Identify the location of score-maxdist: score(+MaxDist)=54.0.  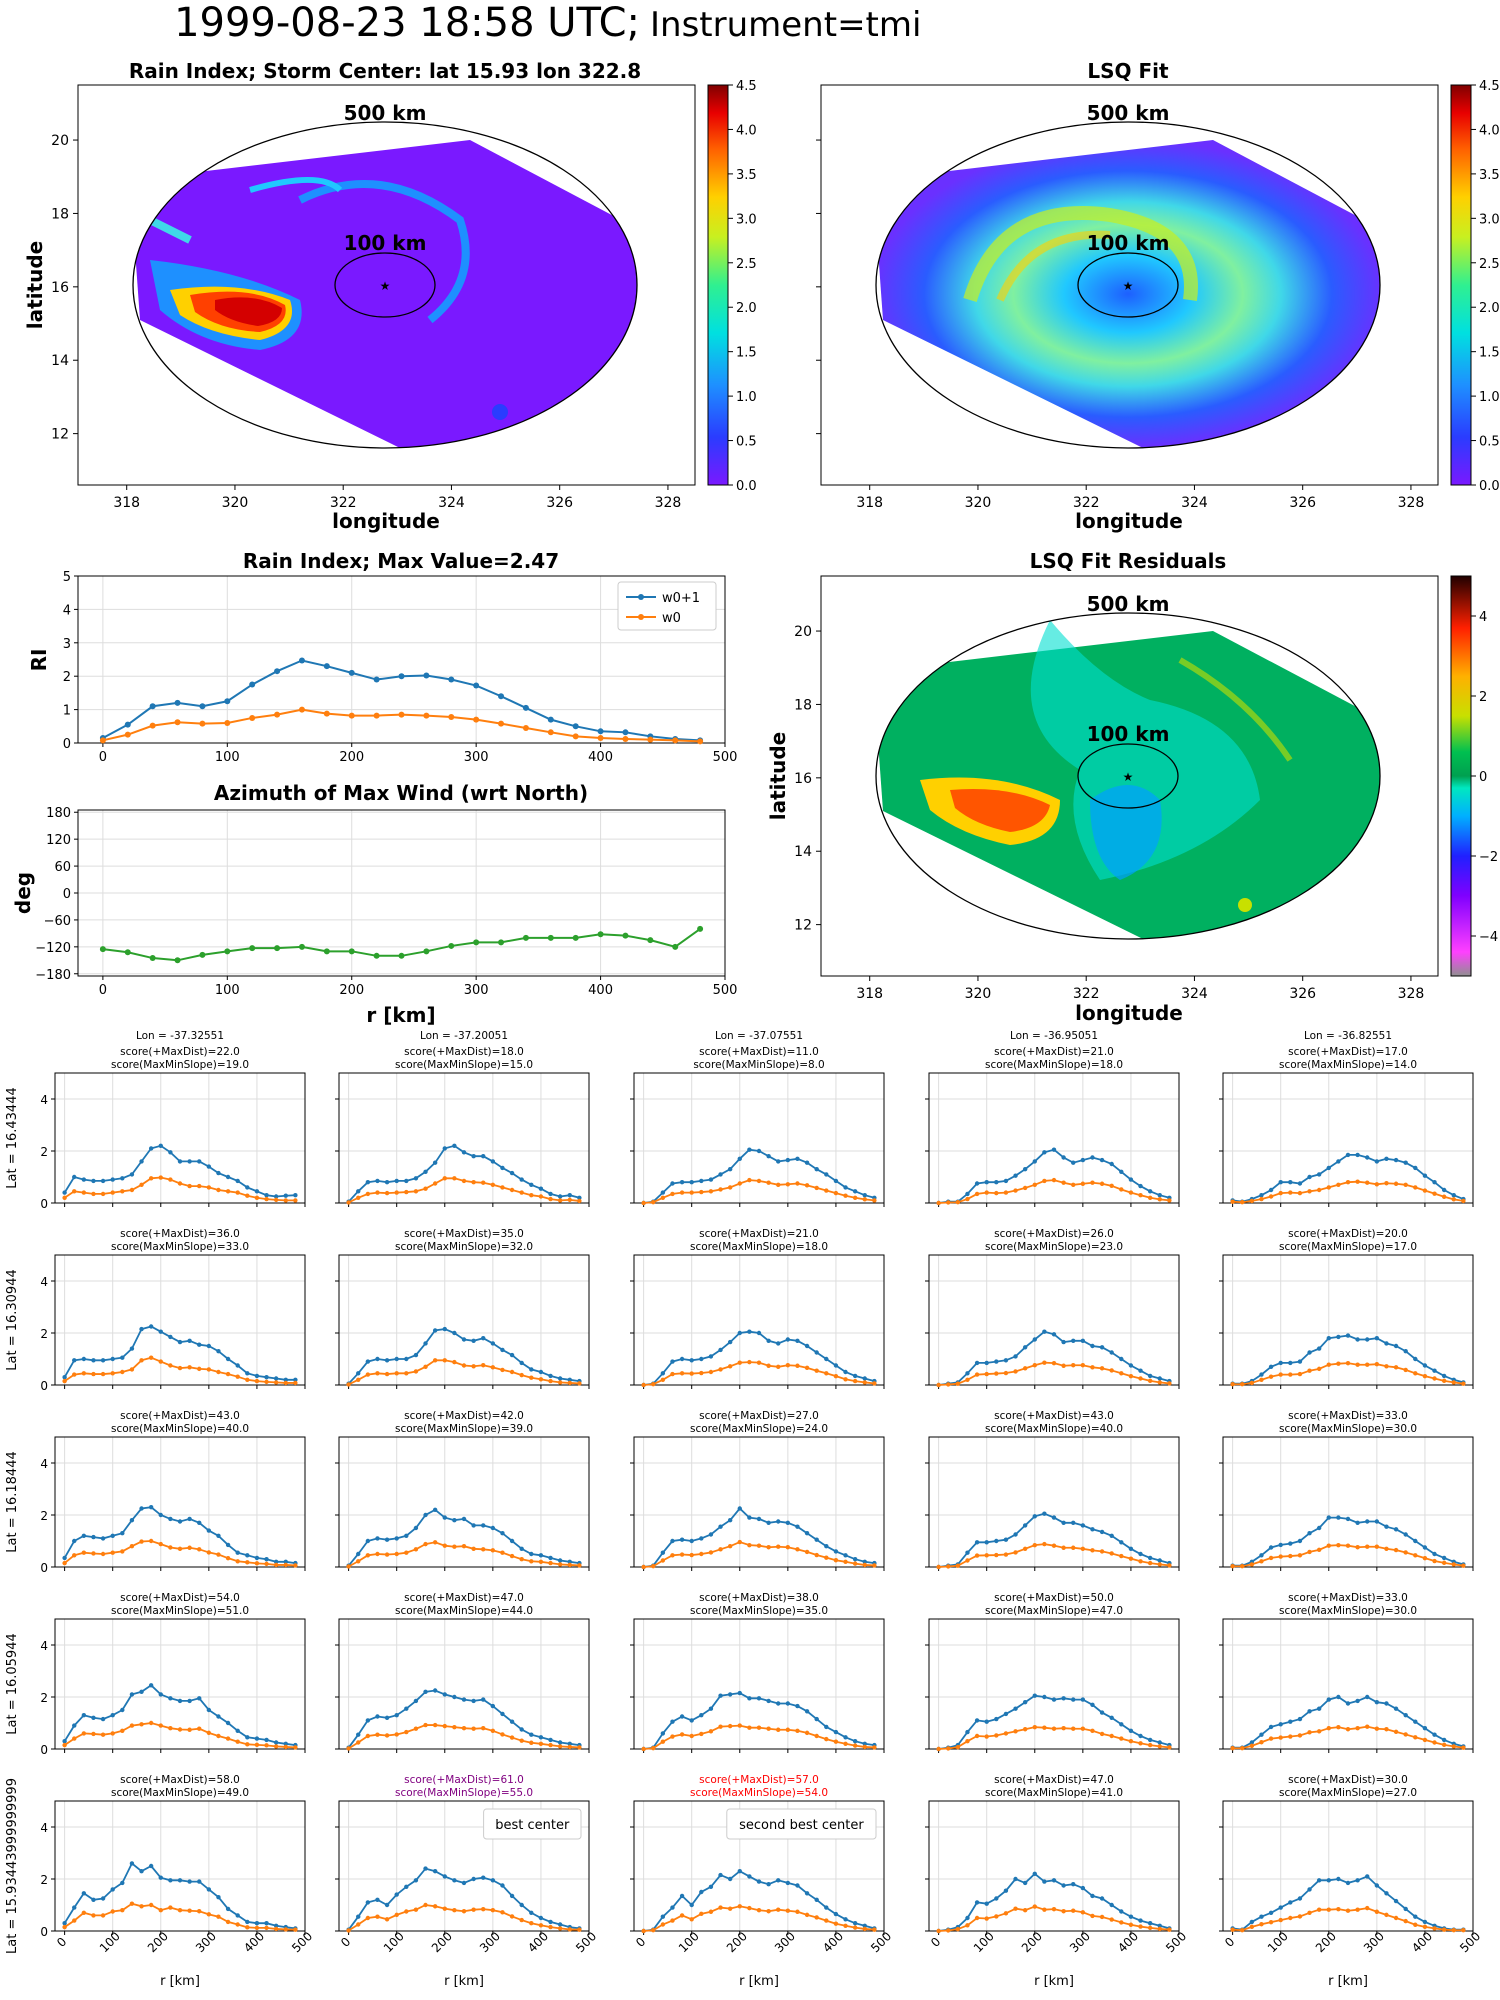
(180, 1598).